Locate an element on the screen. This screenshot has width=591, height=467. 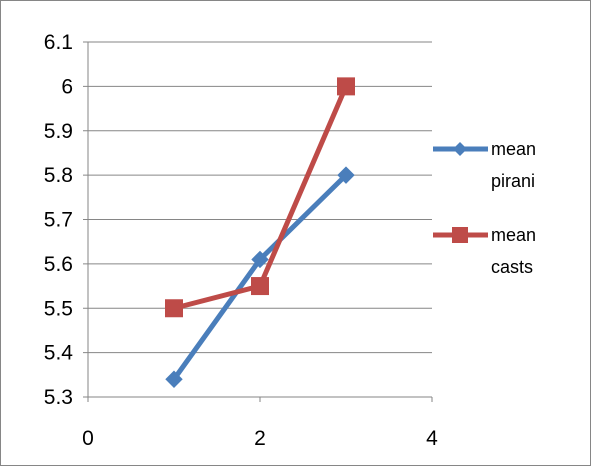
y-tick-label: 5.7 is located at coordinates (58, 220).